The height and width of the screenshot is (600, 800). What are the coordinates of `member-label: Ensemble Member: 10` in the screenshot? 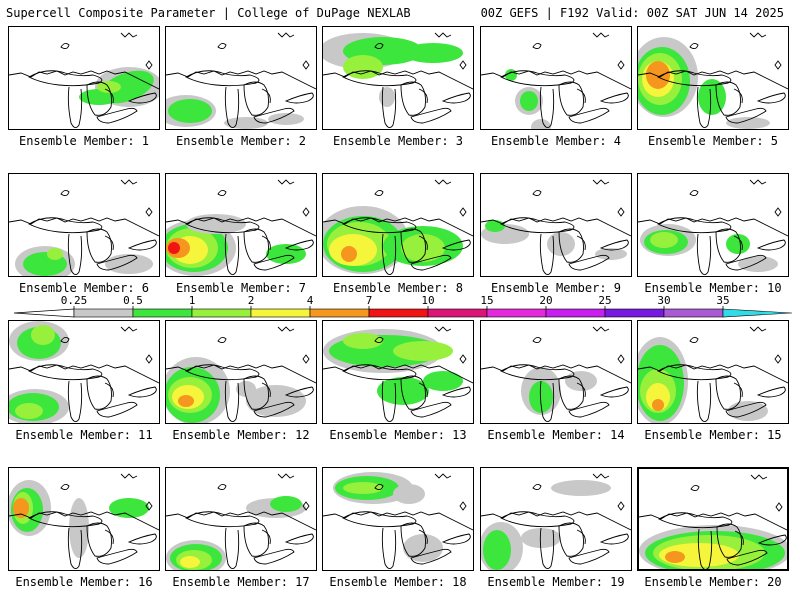 It's located at (713, 288).